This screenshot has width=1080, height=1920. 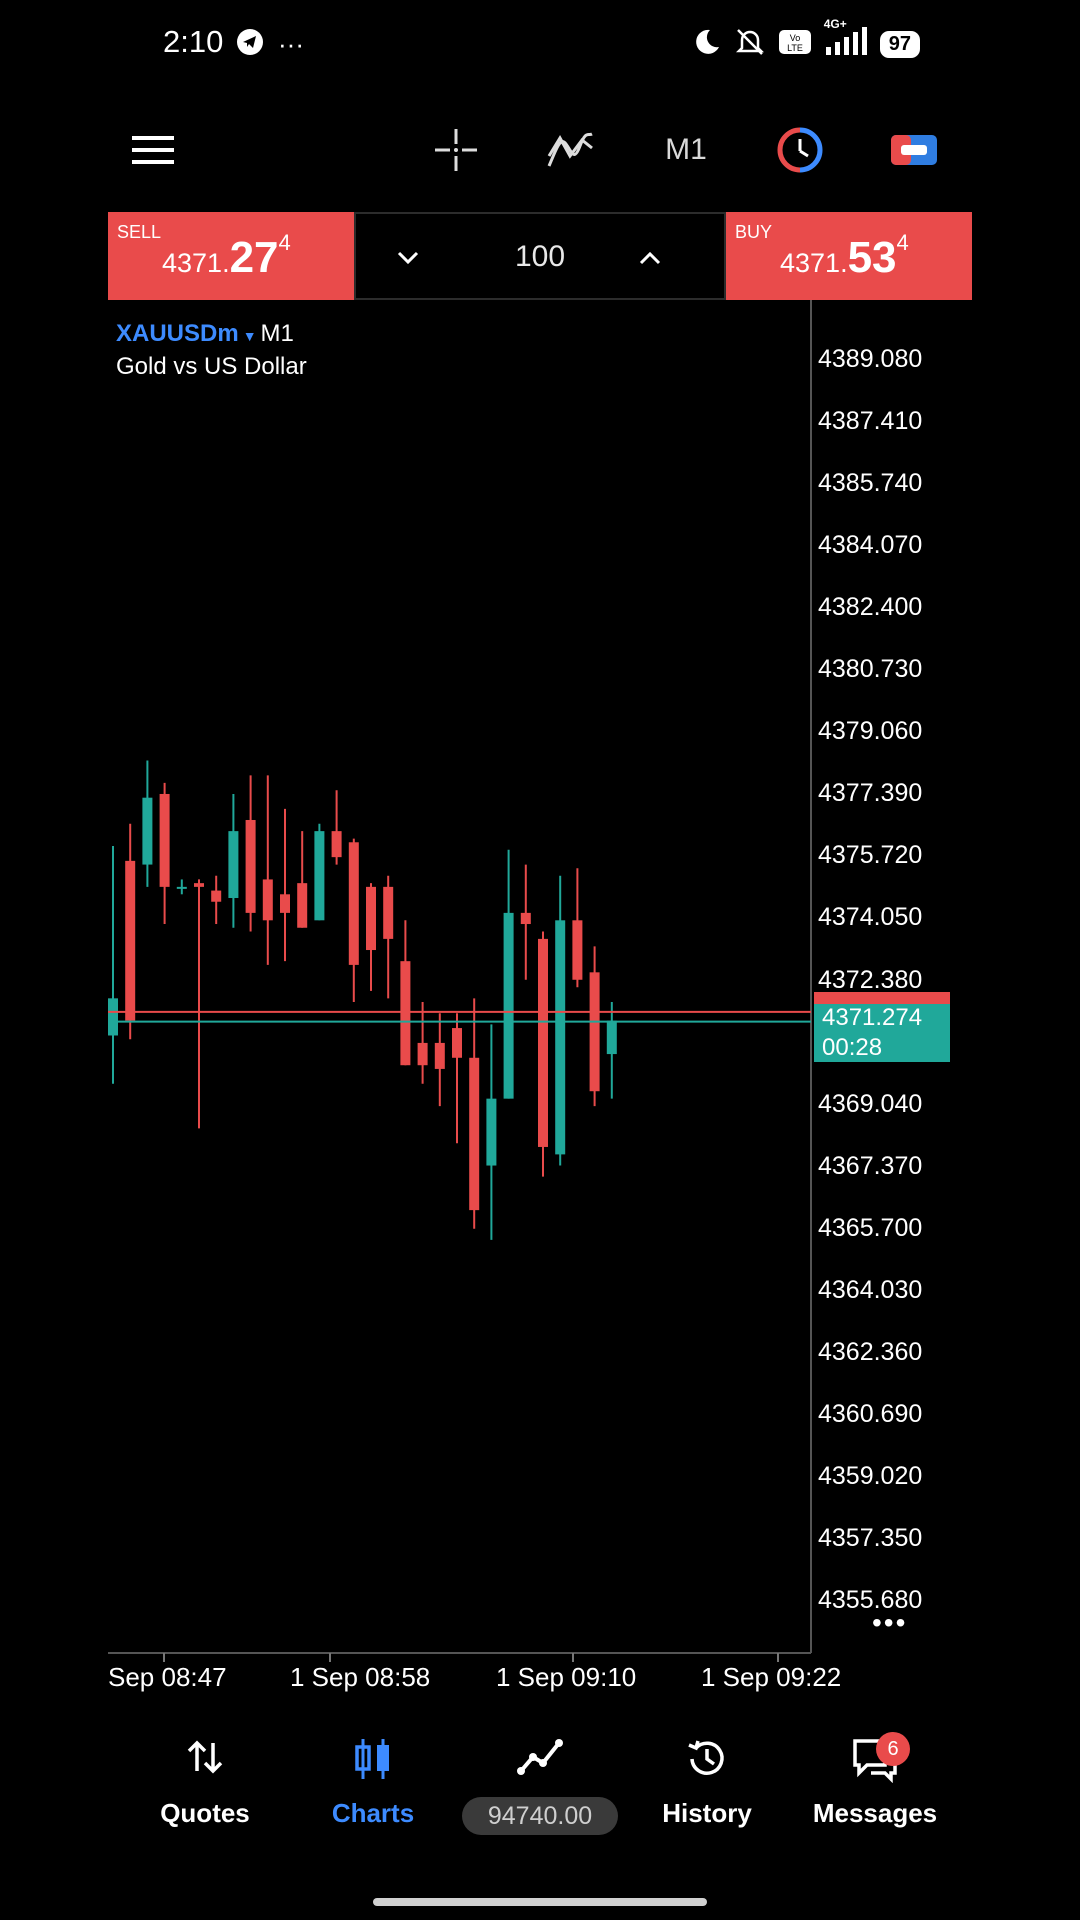 I want to click on time-tick-marks, so click(x=471, y=1657).